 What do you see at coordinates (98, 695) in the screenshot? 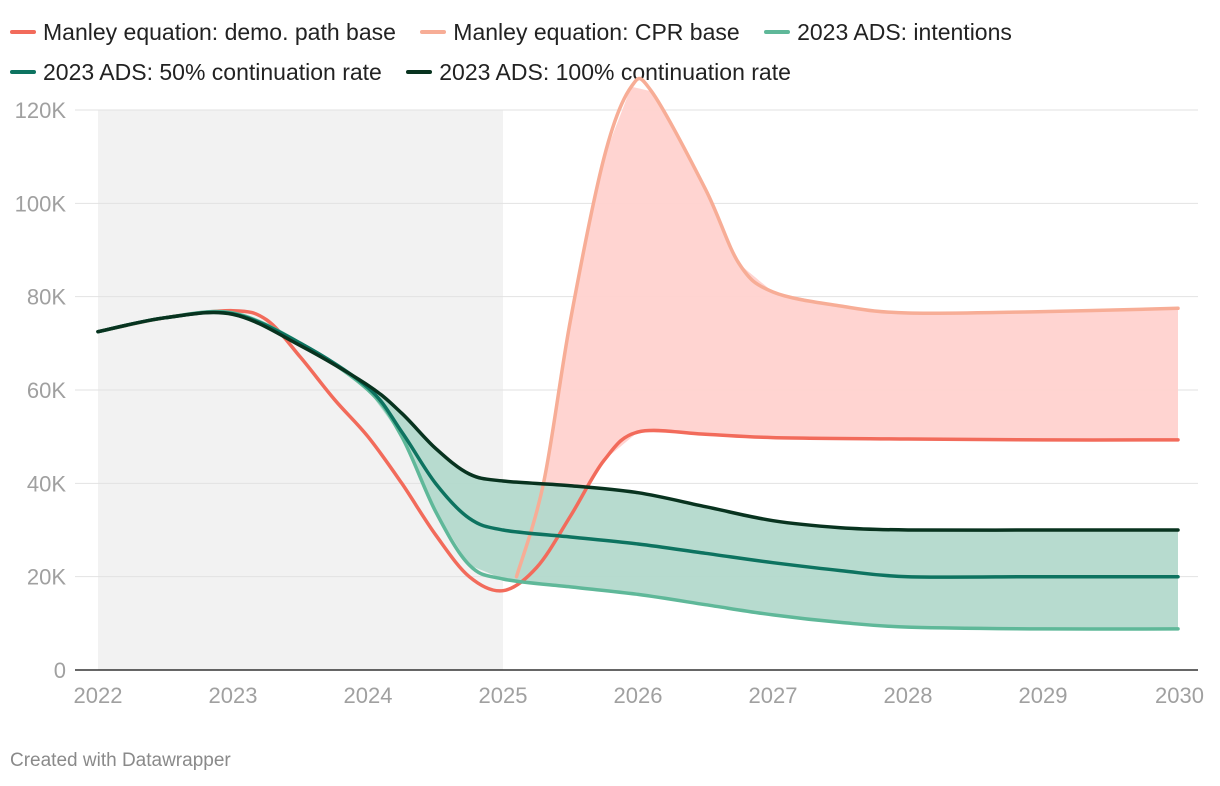
I see `x-tick-label: 2022` at bounding box center [98, 695].